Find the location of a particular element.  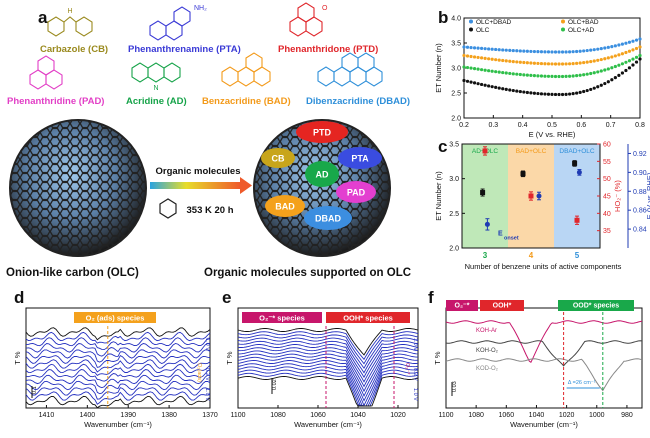

oxygen-label: O is located at coordinates (325, 8).